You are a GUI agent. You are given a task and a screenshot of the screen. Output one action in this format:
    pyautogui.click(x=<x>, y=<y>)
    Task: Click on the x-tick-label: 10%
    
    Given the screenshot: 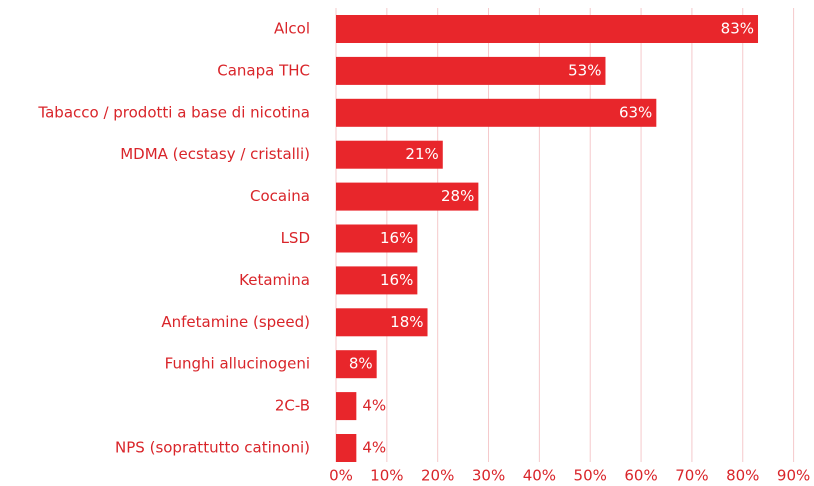 What is the action you would take?
    pyautogui.click(x=386, y=476)
    